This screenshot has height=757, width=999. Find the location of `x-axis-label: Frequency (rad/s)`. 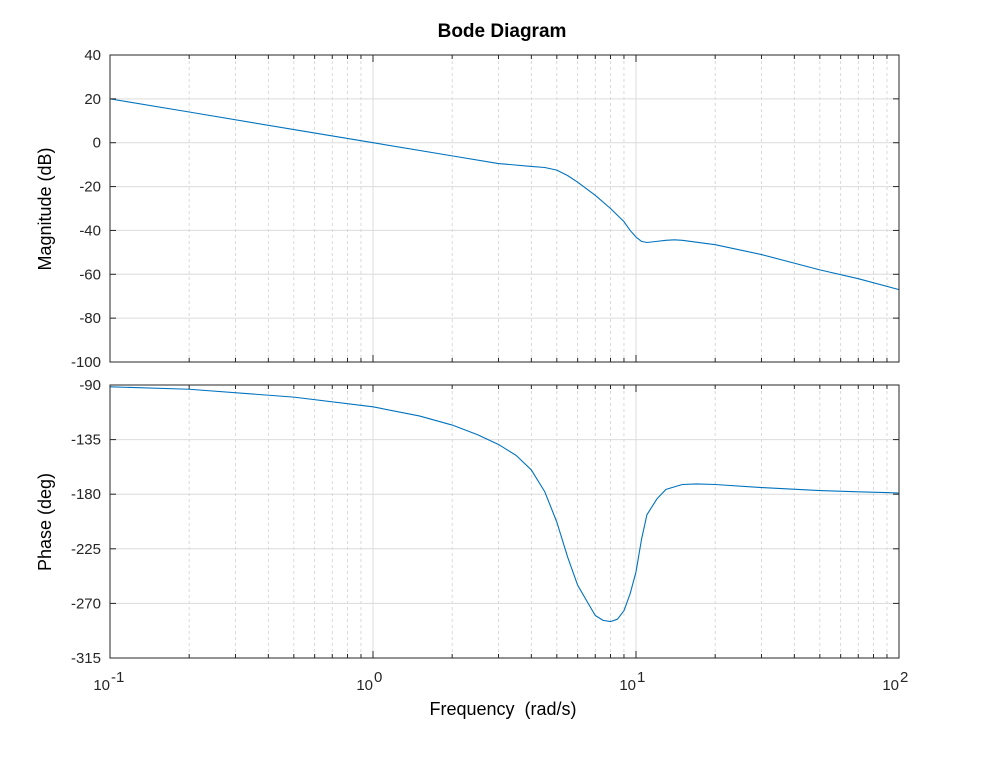

x-axis-label: Frequency (rad/s) is located at coordinates (502, 709).